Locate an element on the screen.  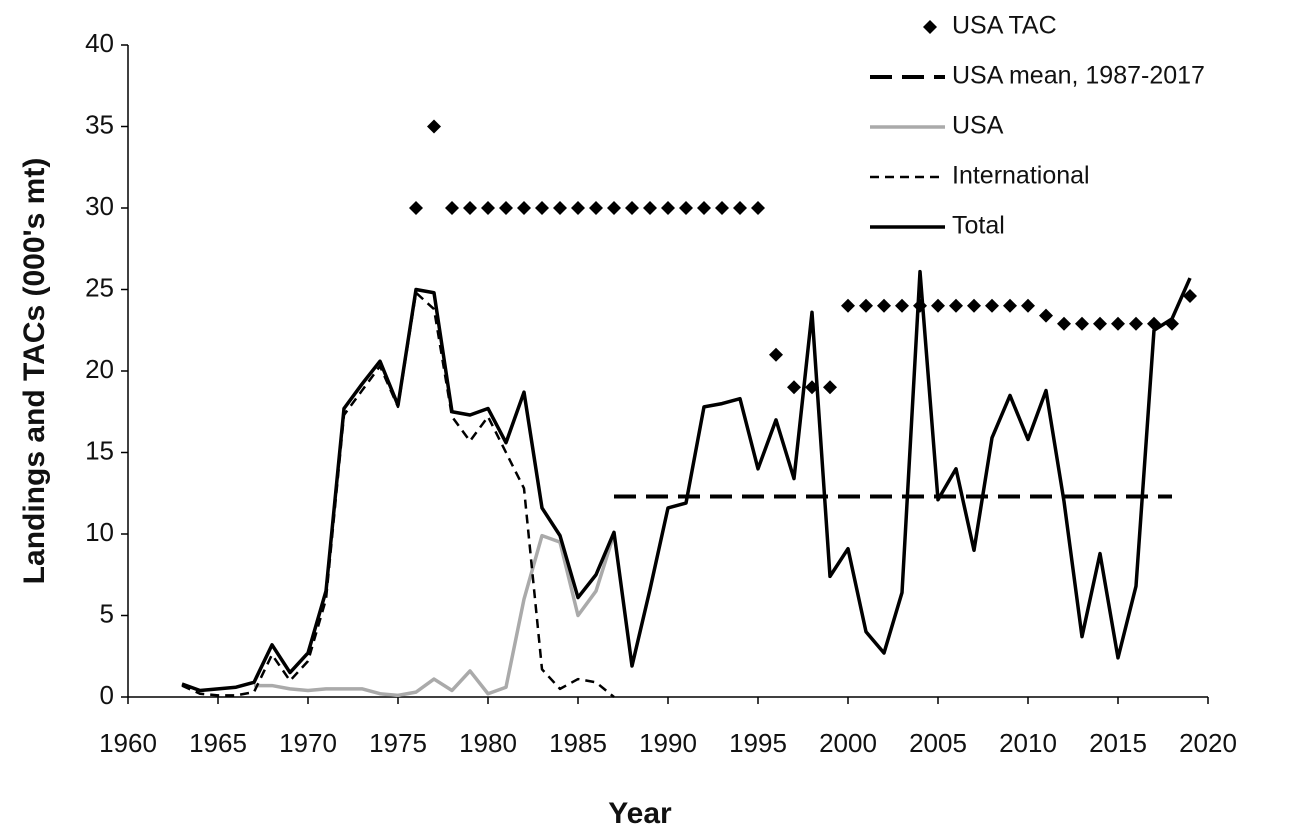
x-tick-label: 1965 is located at coordinates (218, 743).